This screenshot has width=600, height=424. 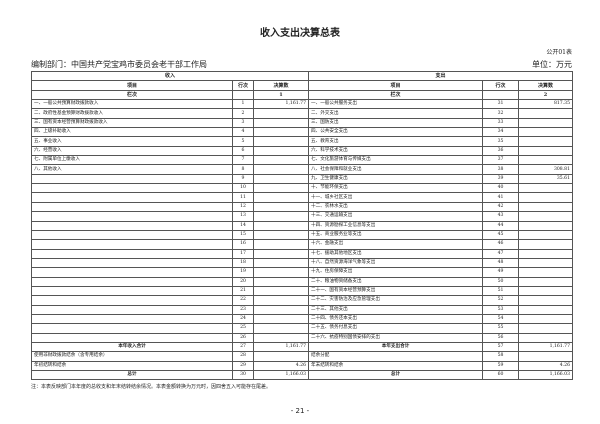 What do you see at coordinates (302, 375) in the screenshot?
I see `table-row: 总计 30 1,166.03 总计 60 1,166.03` at bounding box center [302, 375].